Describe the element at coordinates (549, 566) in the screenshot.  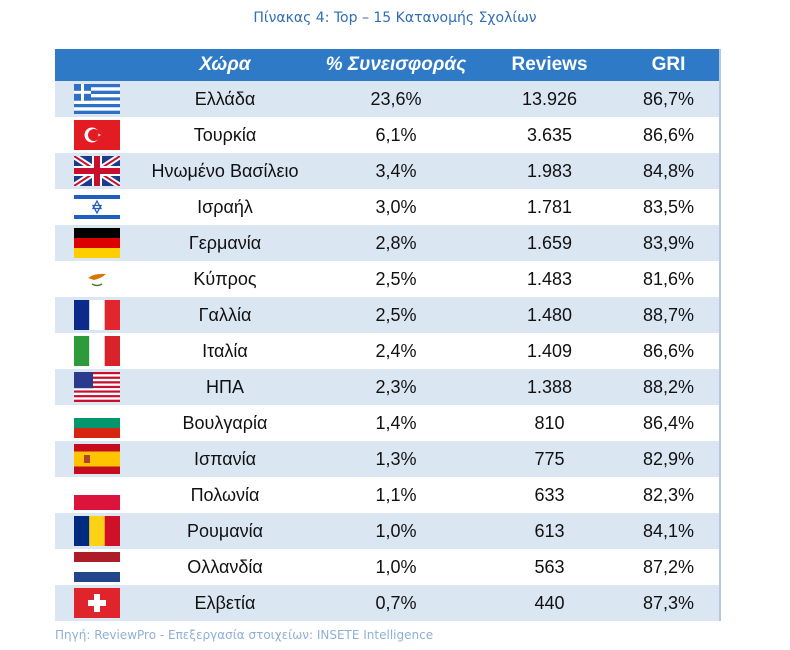
I see `reviews-cell: 563` at that location.